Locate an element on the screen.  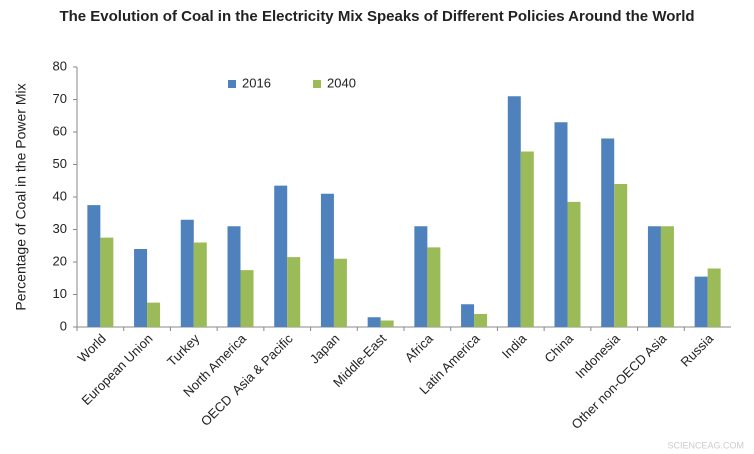
x-tick-label: Africa is located at coordinates (419, 347).